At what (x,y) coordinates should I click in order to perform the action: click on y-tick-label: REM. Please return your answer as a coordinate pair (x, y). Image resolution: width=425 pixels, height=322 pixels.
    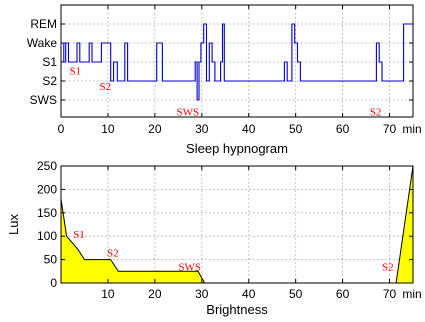
    Looking at the image, I should click on (43, 24).